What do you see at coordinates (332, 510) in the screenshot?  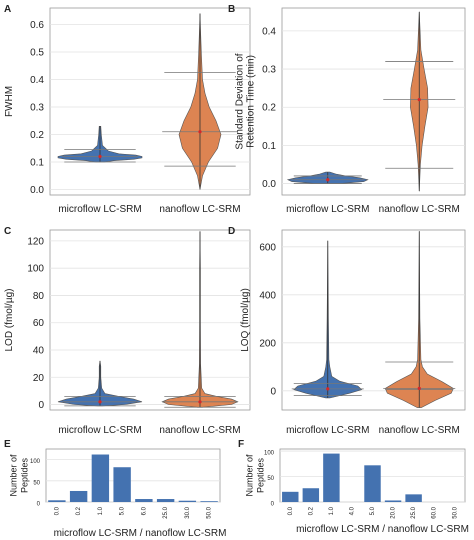 I see `panel-f-x-tick-label: 1.0` at bounding box center [332, 510].